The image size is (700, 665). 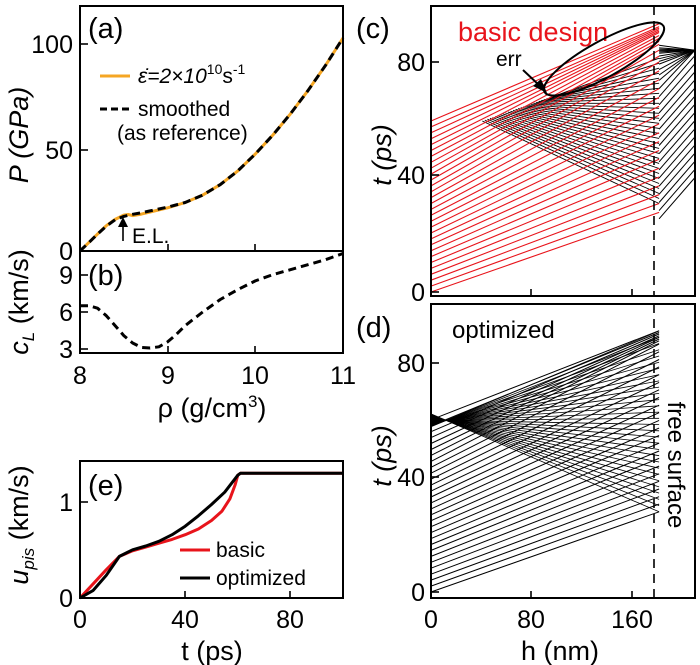 I want to click on panel-e-plot-area, so click(x=210, y=535).